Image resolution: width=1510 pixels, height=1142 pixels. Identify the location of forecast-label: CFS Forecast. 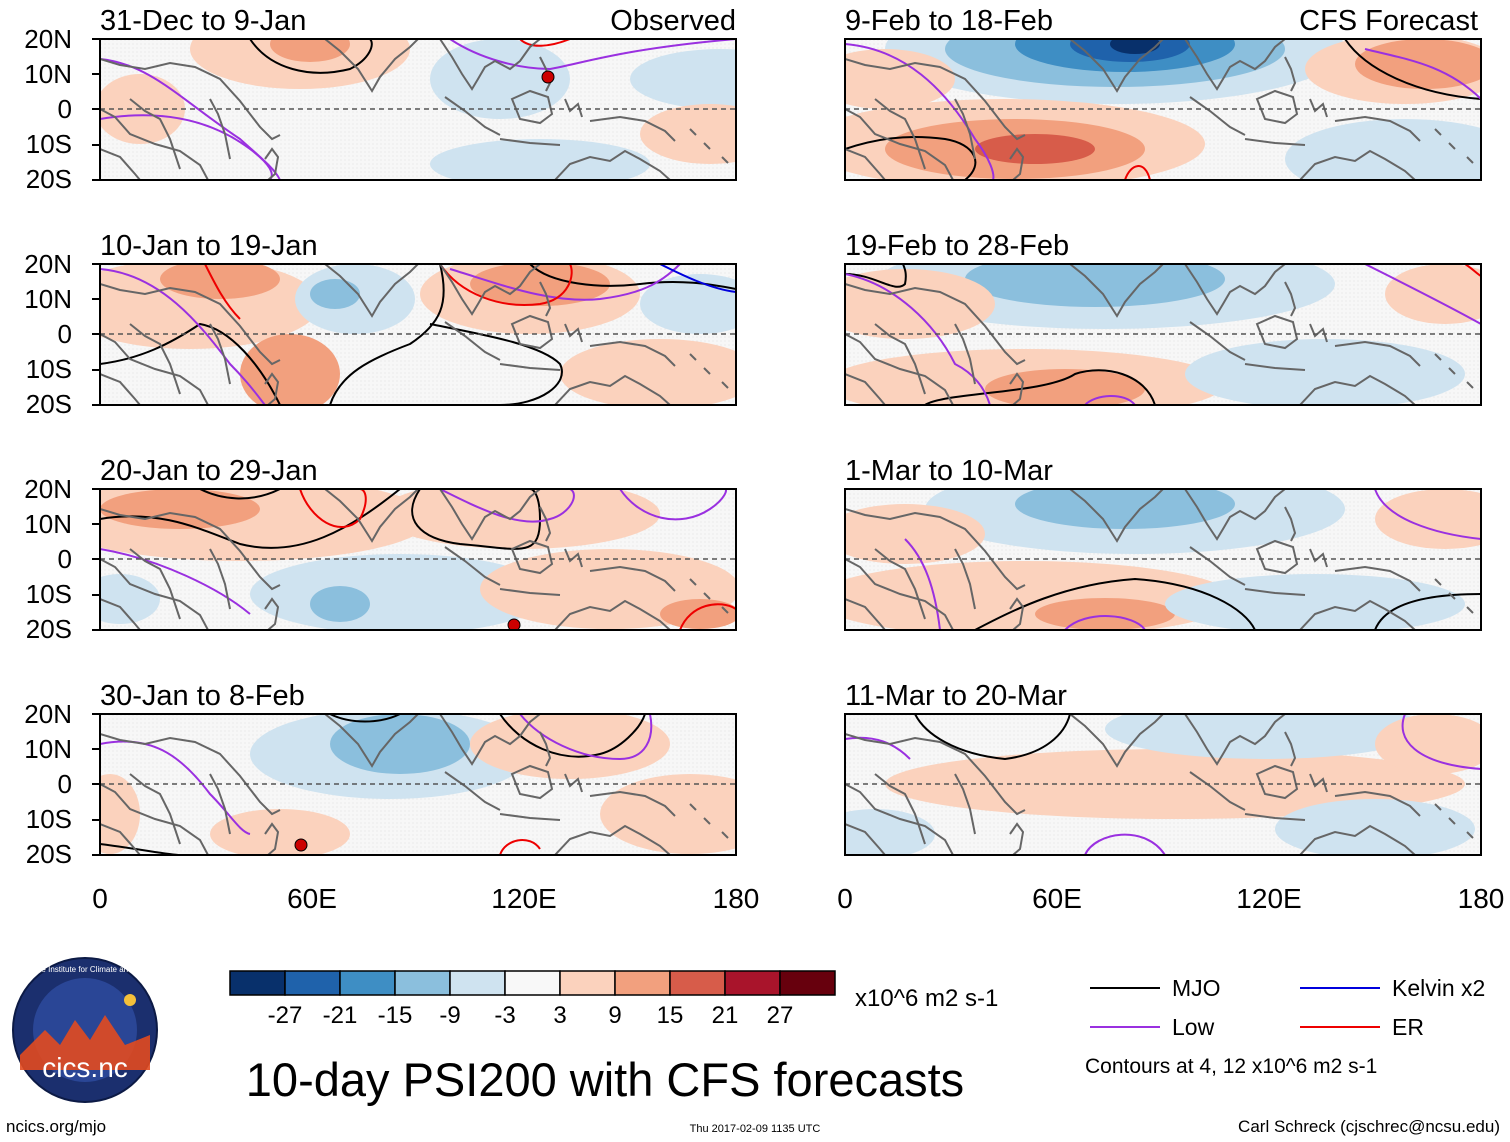
(1388, 21).